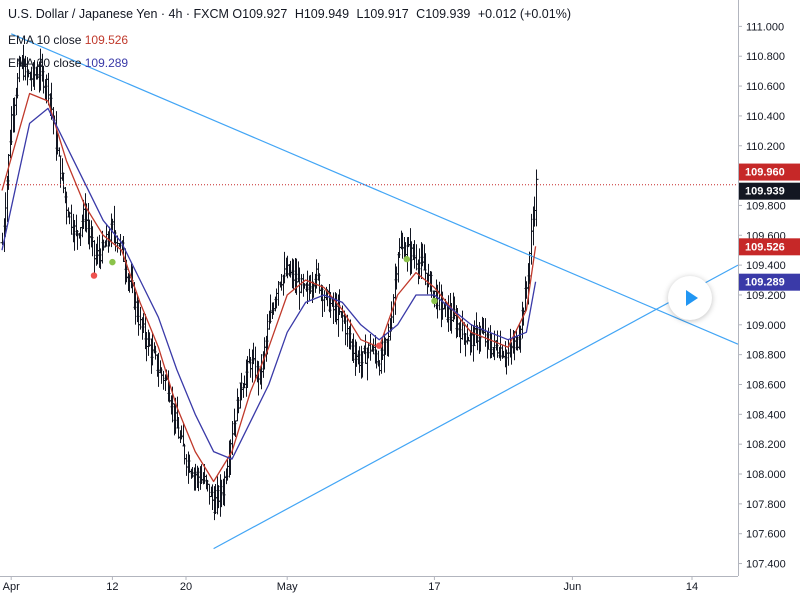  What do you see at coordinates (766, 385) in the screenshot?
I see `y-tick-label: 108.600` at bounding box center [766, 385].